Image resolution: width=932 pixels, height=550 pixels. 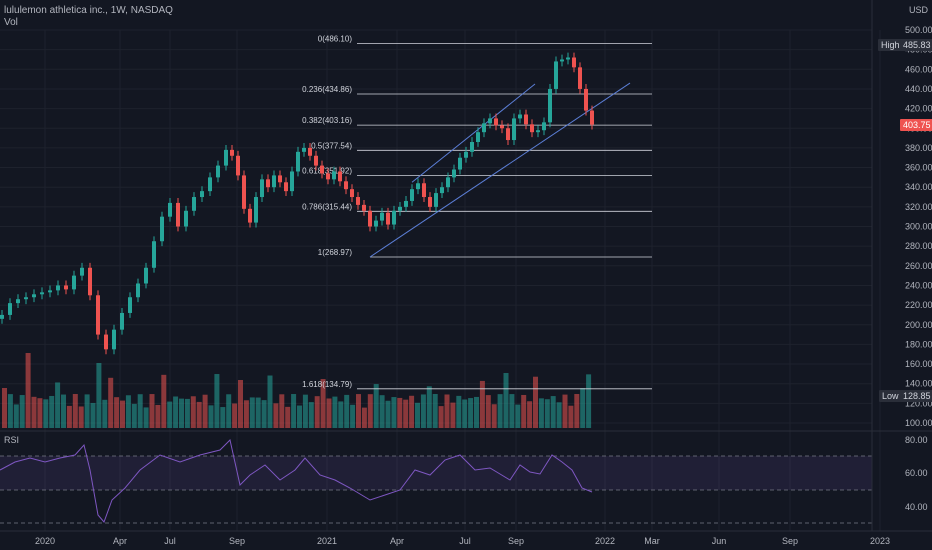 What do you see at coordinates (45, 541) in the screenshot?
I see `time-axis-label: 2020` at bounding box center [45, 541].